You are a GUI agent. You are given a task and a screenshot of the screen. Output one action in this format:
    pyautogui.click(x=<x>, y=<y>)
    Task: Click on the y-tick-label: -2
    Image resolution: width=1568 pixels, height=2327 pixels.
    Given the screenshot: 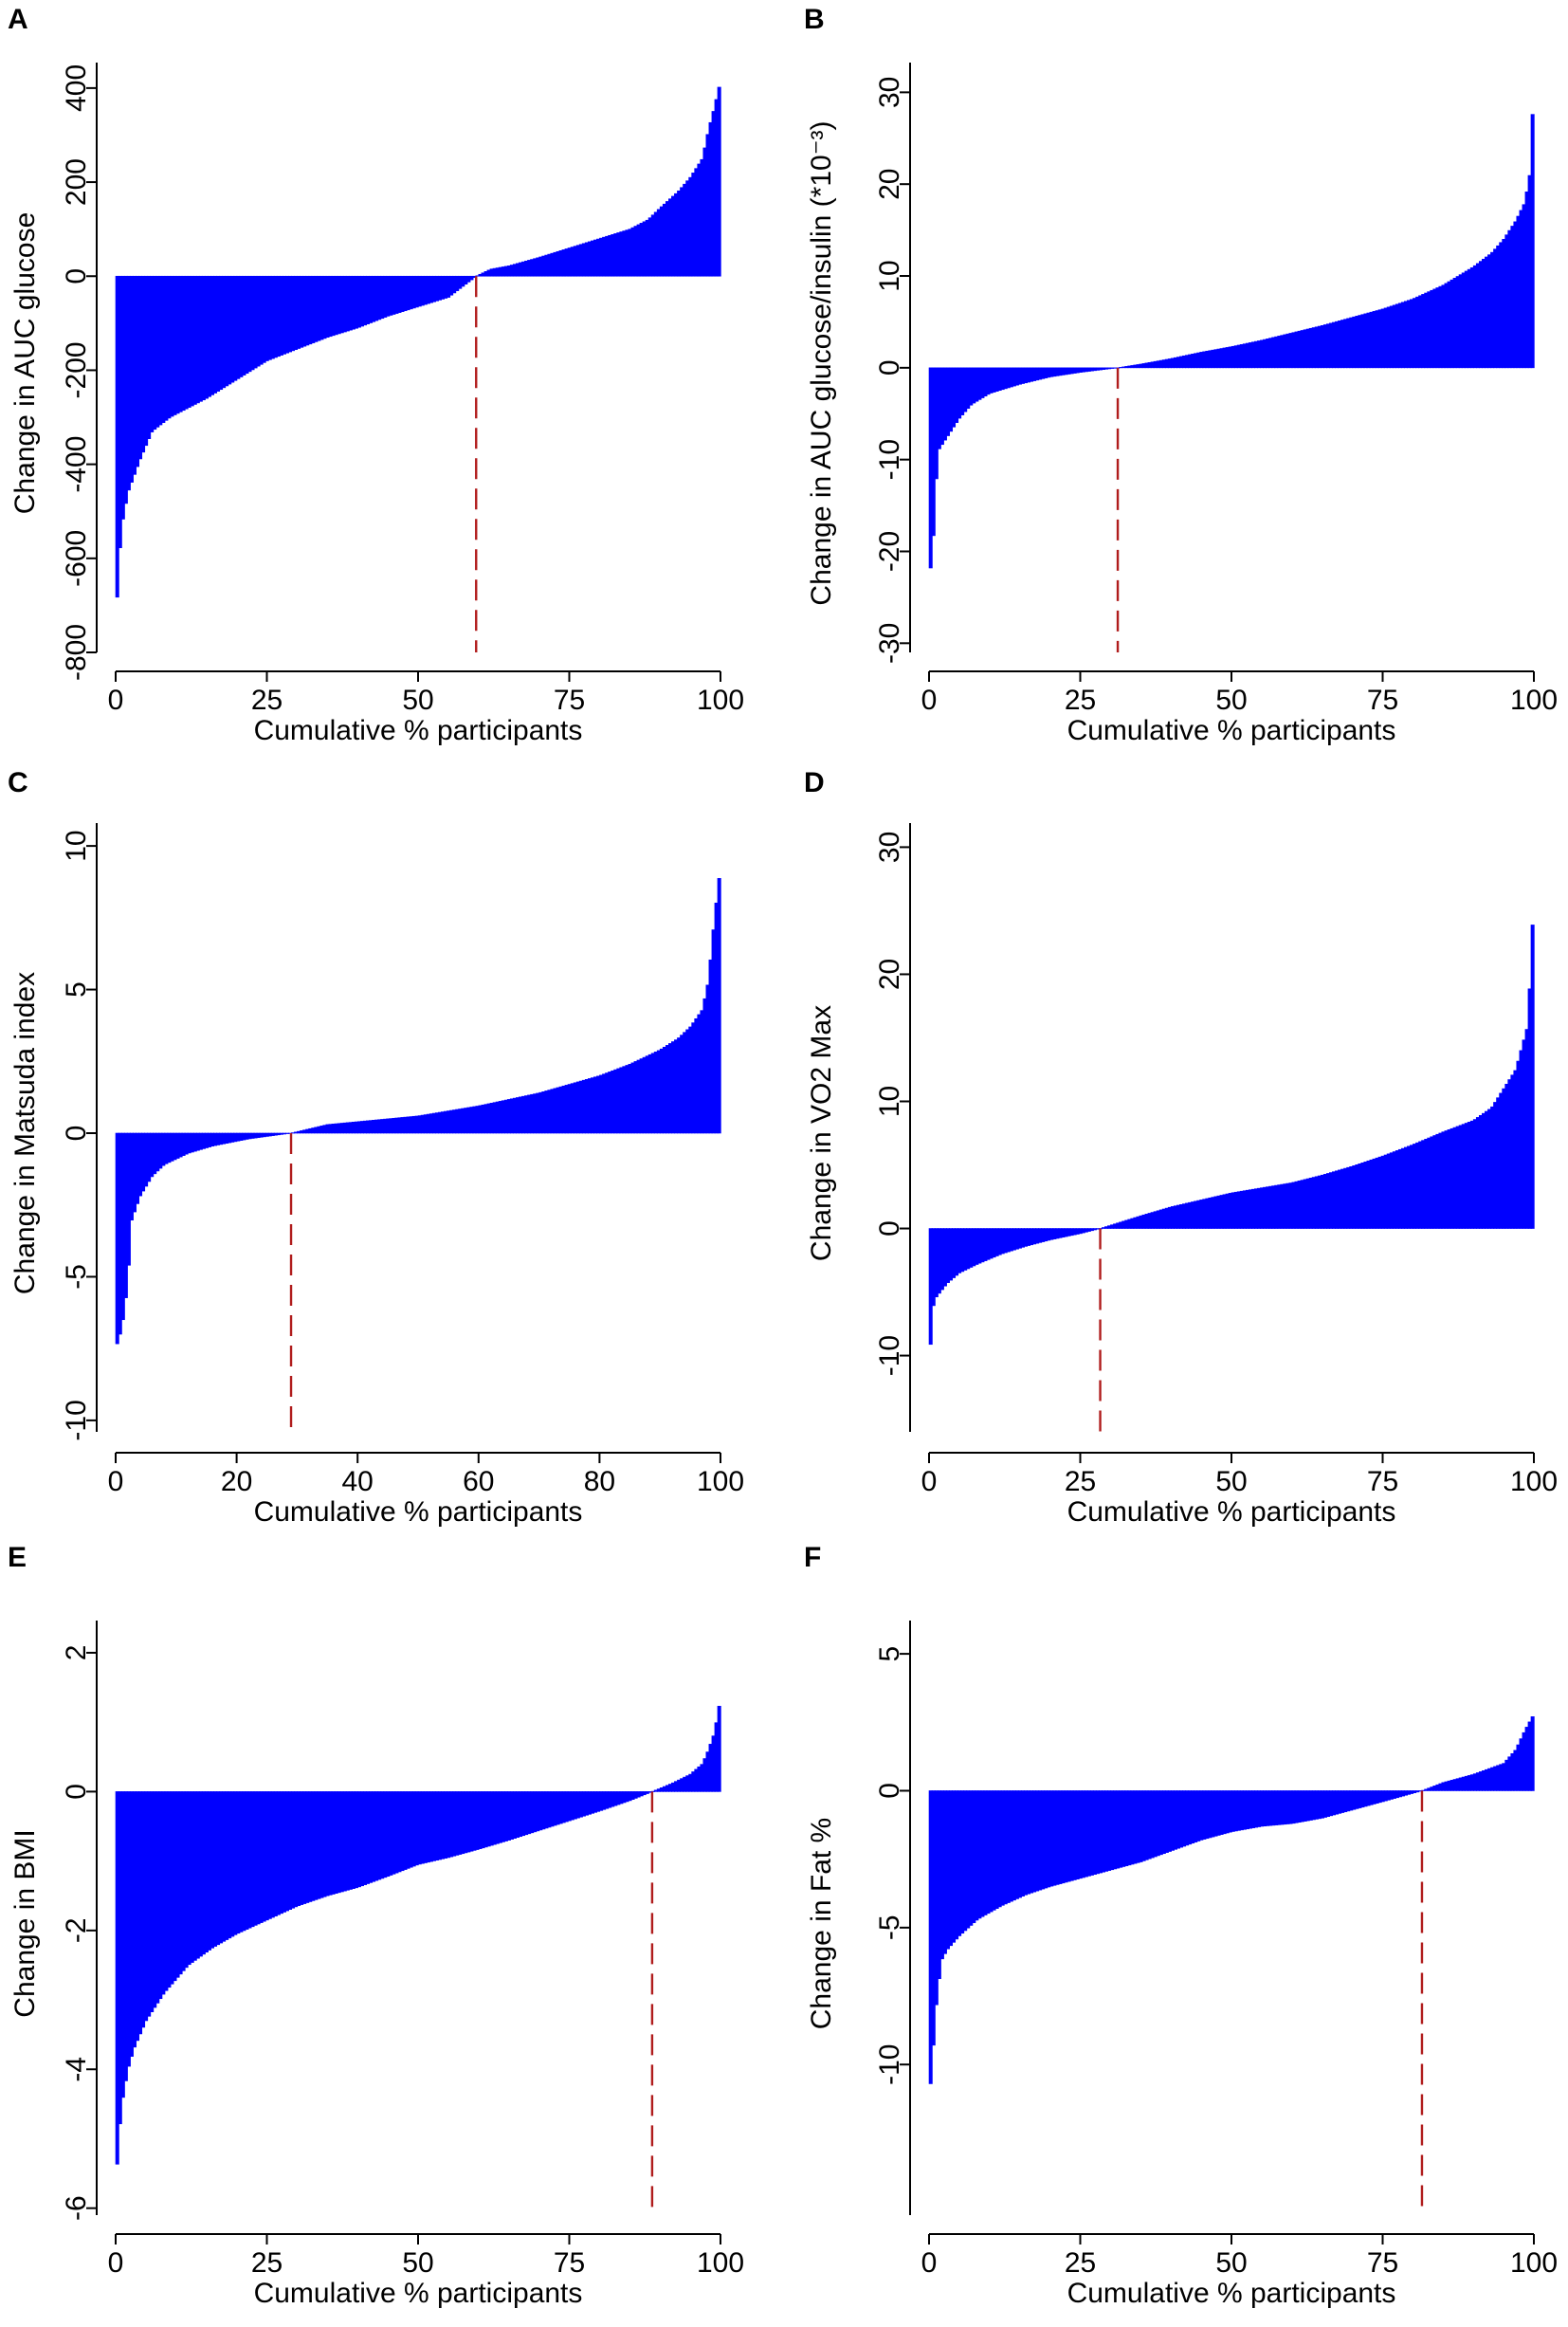 What is the action you would take?
    pyautogui.click(x=76, y=1930)
    